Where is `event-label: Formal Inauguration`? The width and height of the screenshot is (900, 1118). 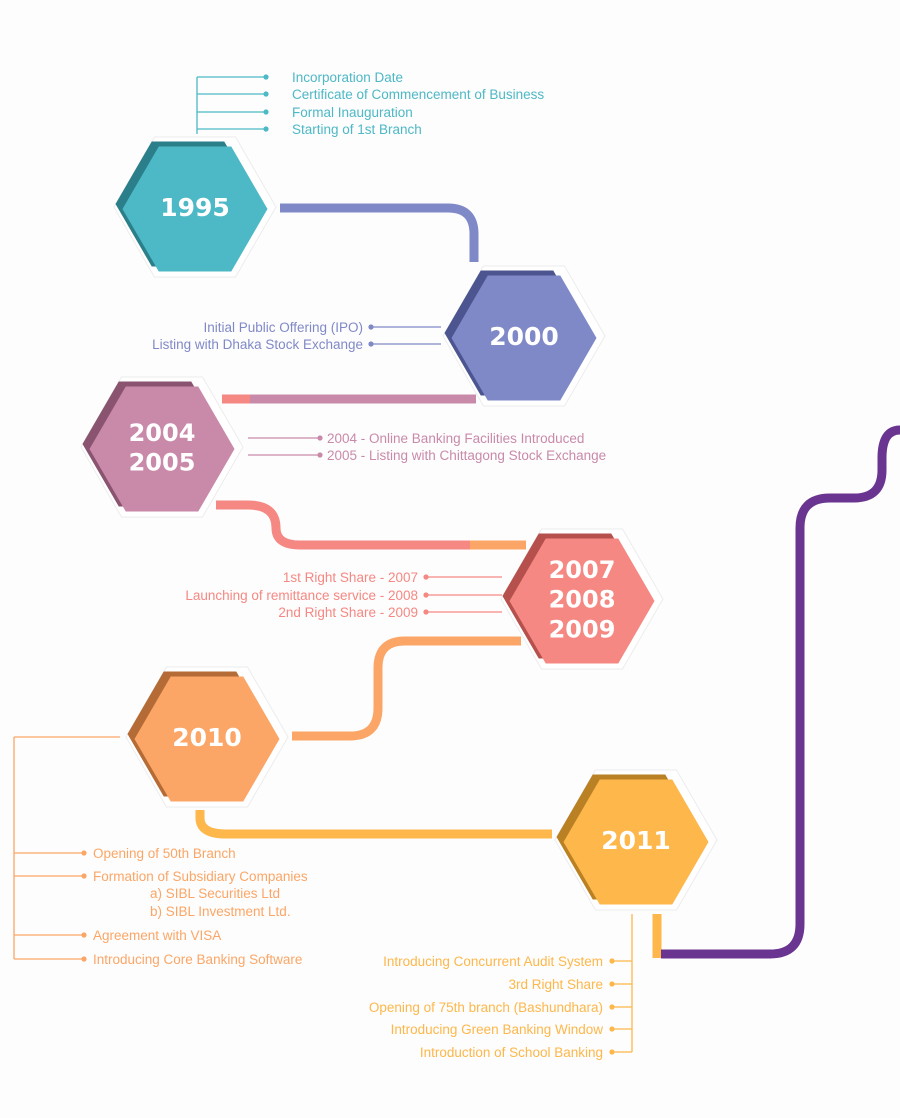
event-label: Formal Inauguration is located at coordinates (352, 112).